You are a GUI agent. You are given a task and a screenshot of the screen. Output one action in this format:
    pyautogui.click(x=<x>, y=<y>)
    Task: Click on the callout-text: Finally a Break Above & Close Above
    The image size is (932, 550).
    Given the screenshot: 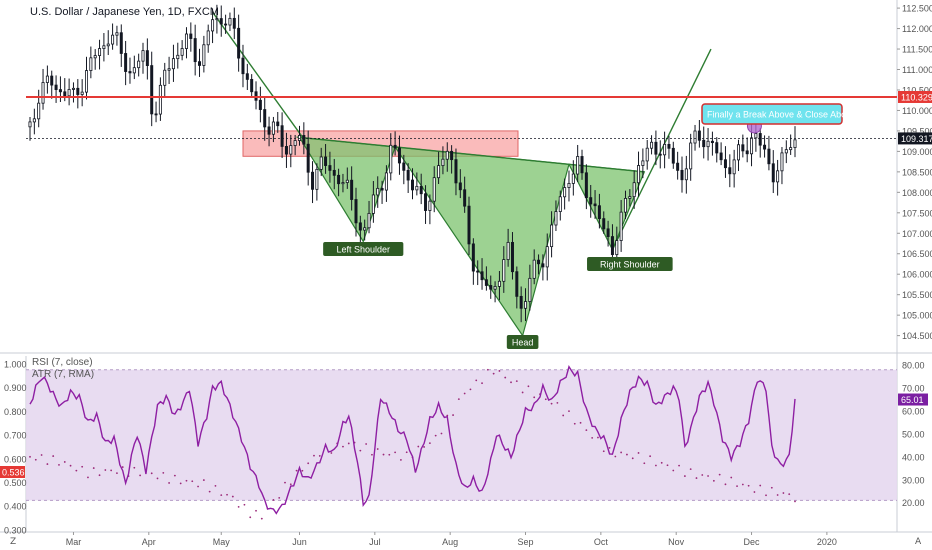 What is the action you would take?
    pyautogui.click(x=781, y=115)
    